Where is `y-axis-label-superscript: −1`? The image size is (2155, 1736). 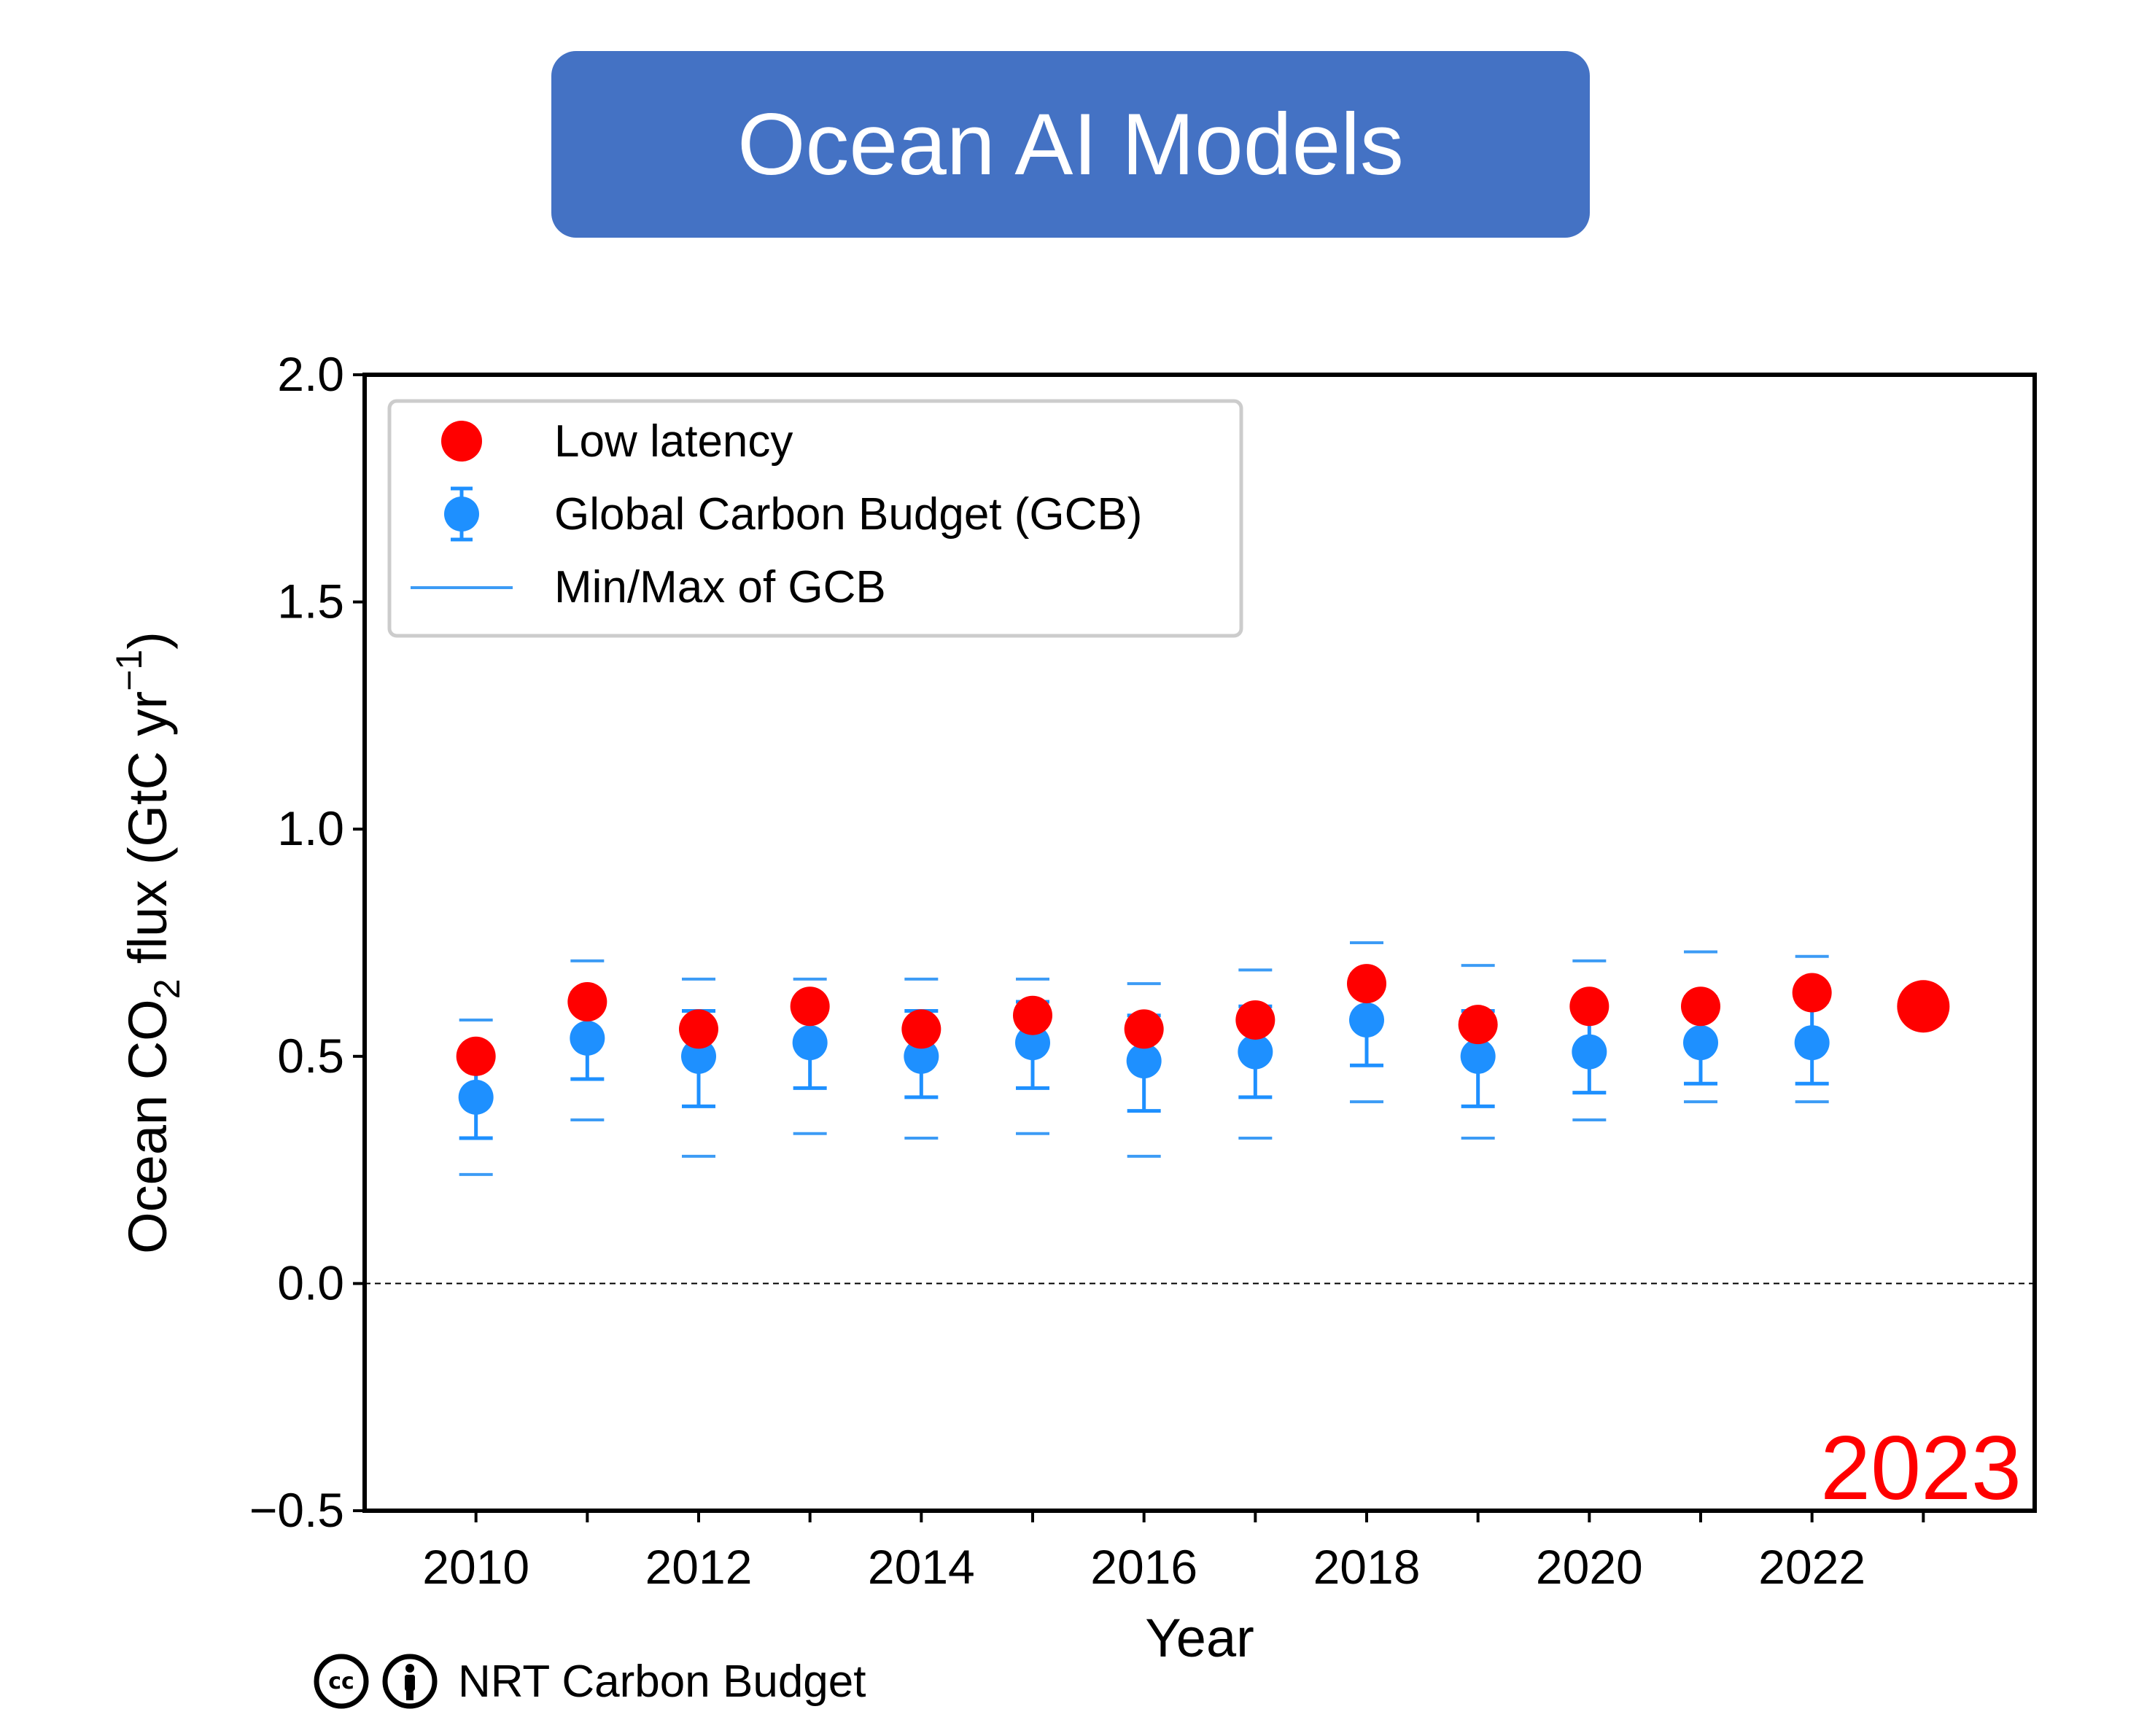
y-axis-label-superscript: −1 is located at coordinates (129, 670).